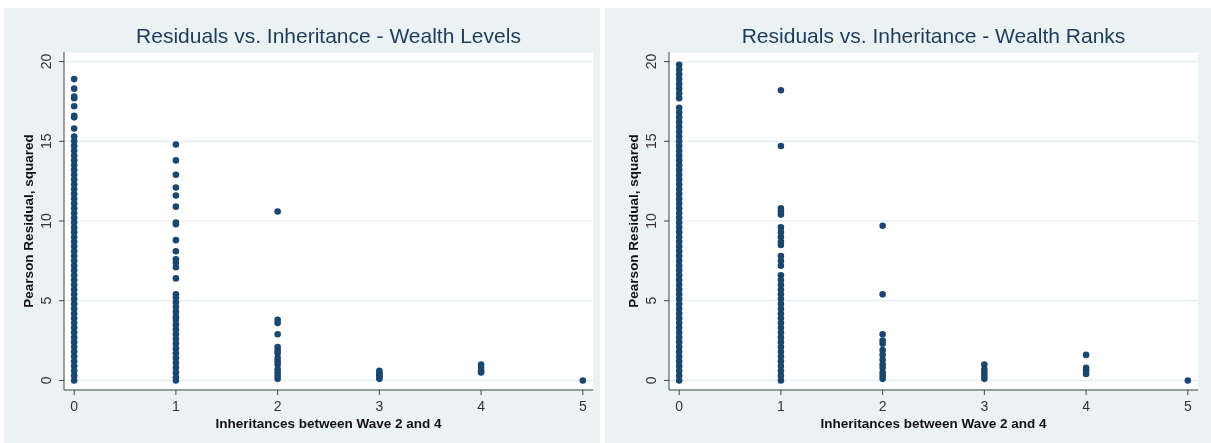 The width and height of the screenshot is (1211, 443). Describe the element at coordinates (328, 36) in the screenshot. I see `chart-title: Residuals vs. Inheritance - Wealth Levels` at that location.